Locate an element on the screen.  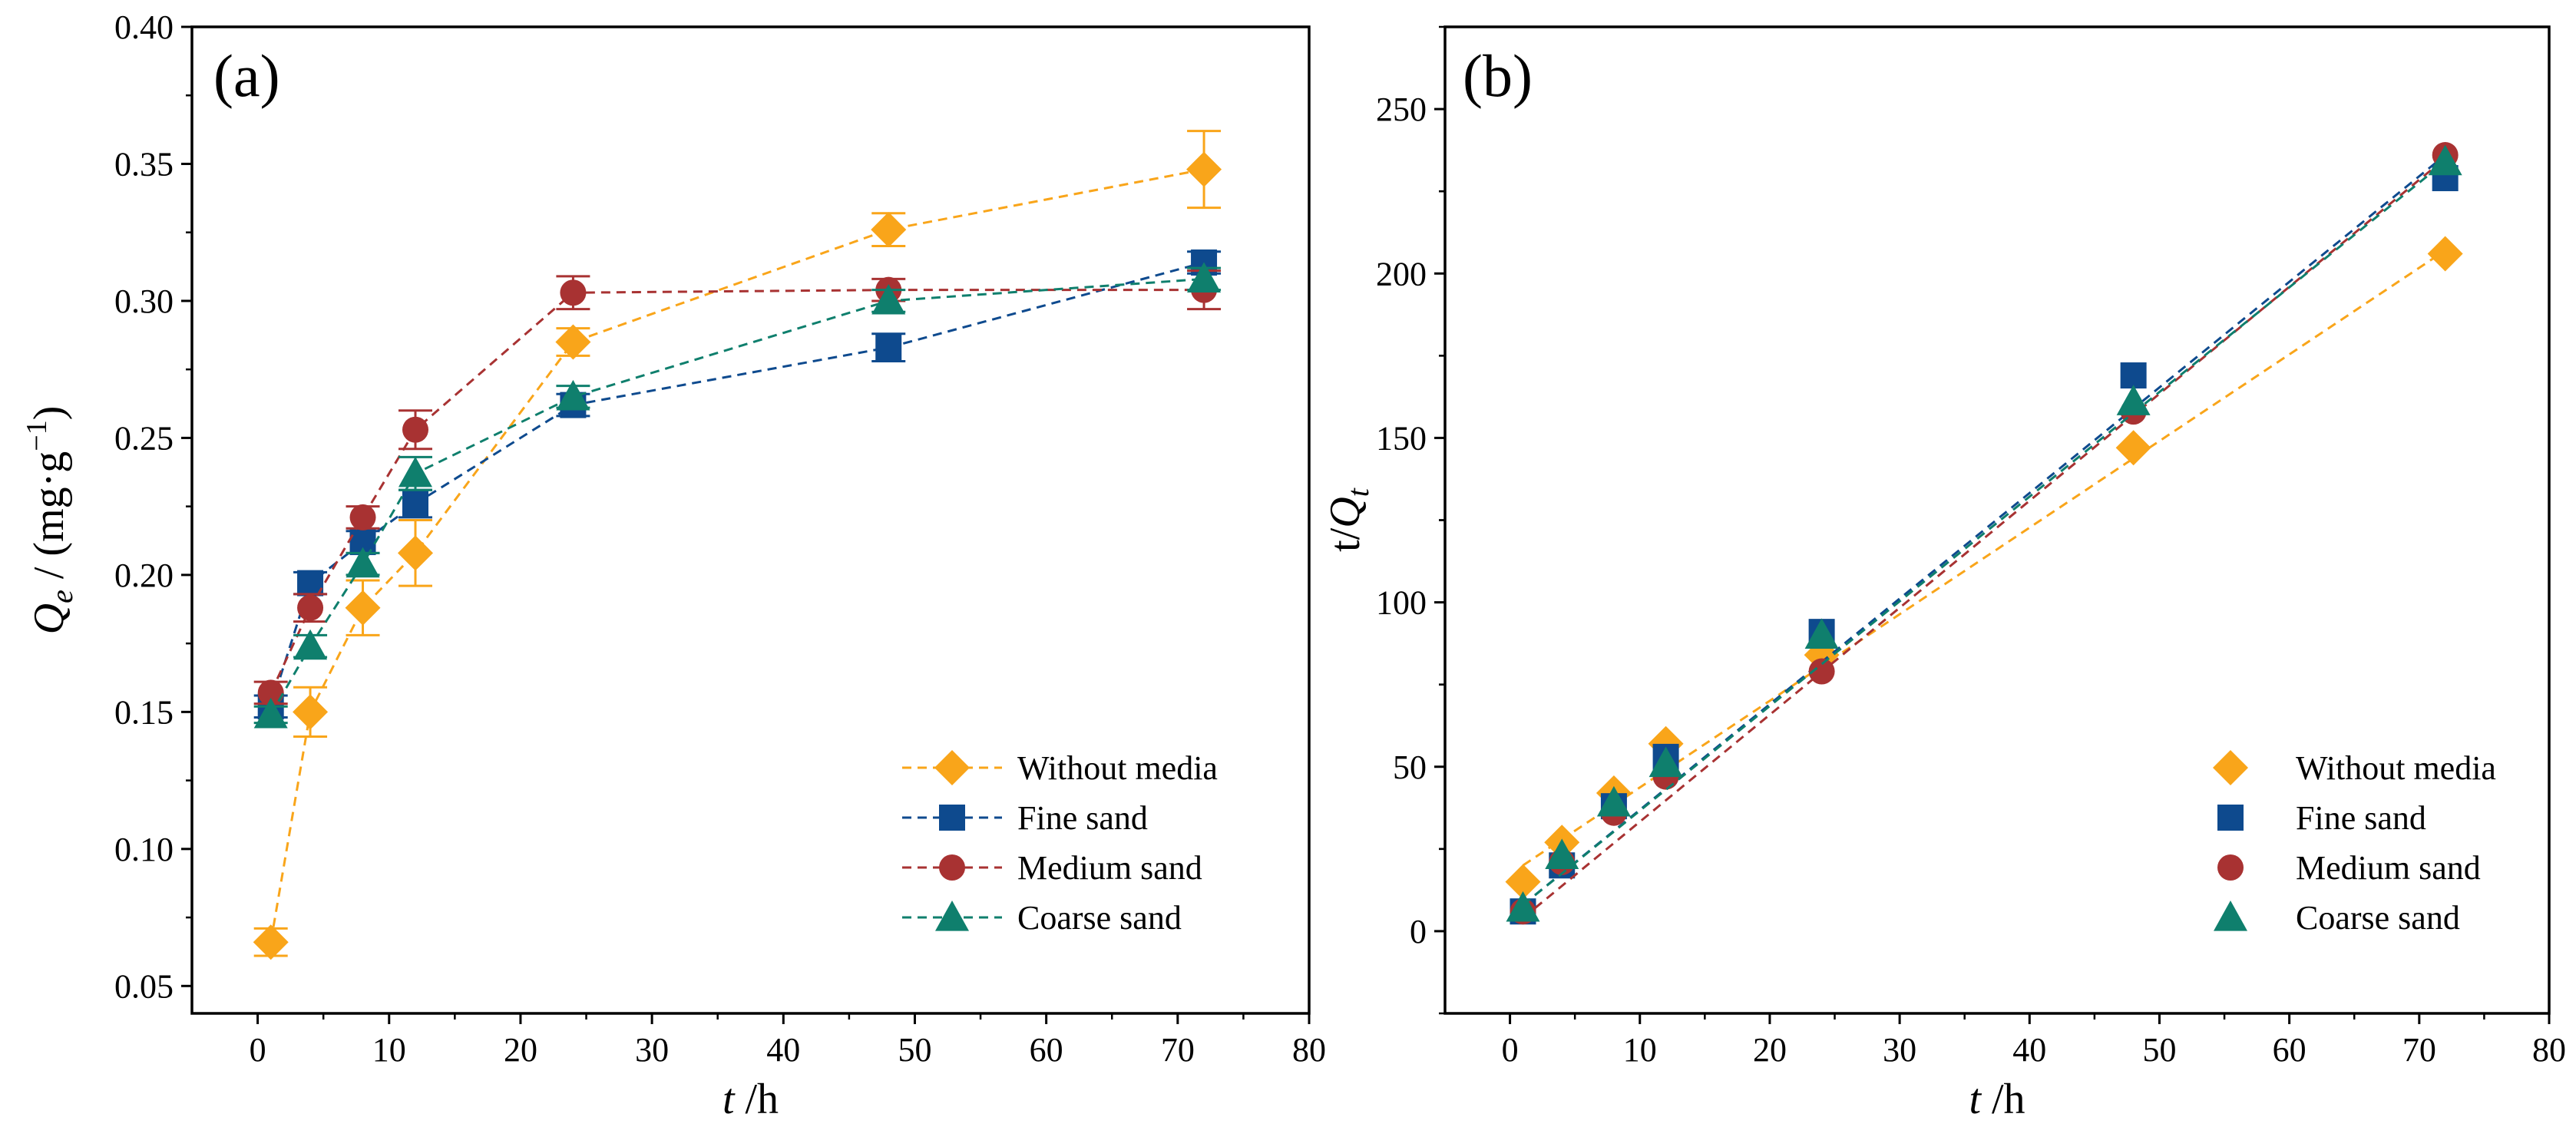
y-tick-label: 0.05 is located at coordinates (144, 986).